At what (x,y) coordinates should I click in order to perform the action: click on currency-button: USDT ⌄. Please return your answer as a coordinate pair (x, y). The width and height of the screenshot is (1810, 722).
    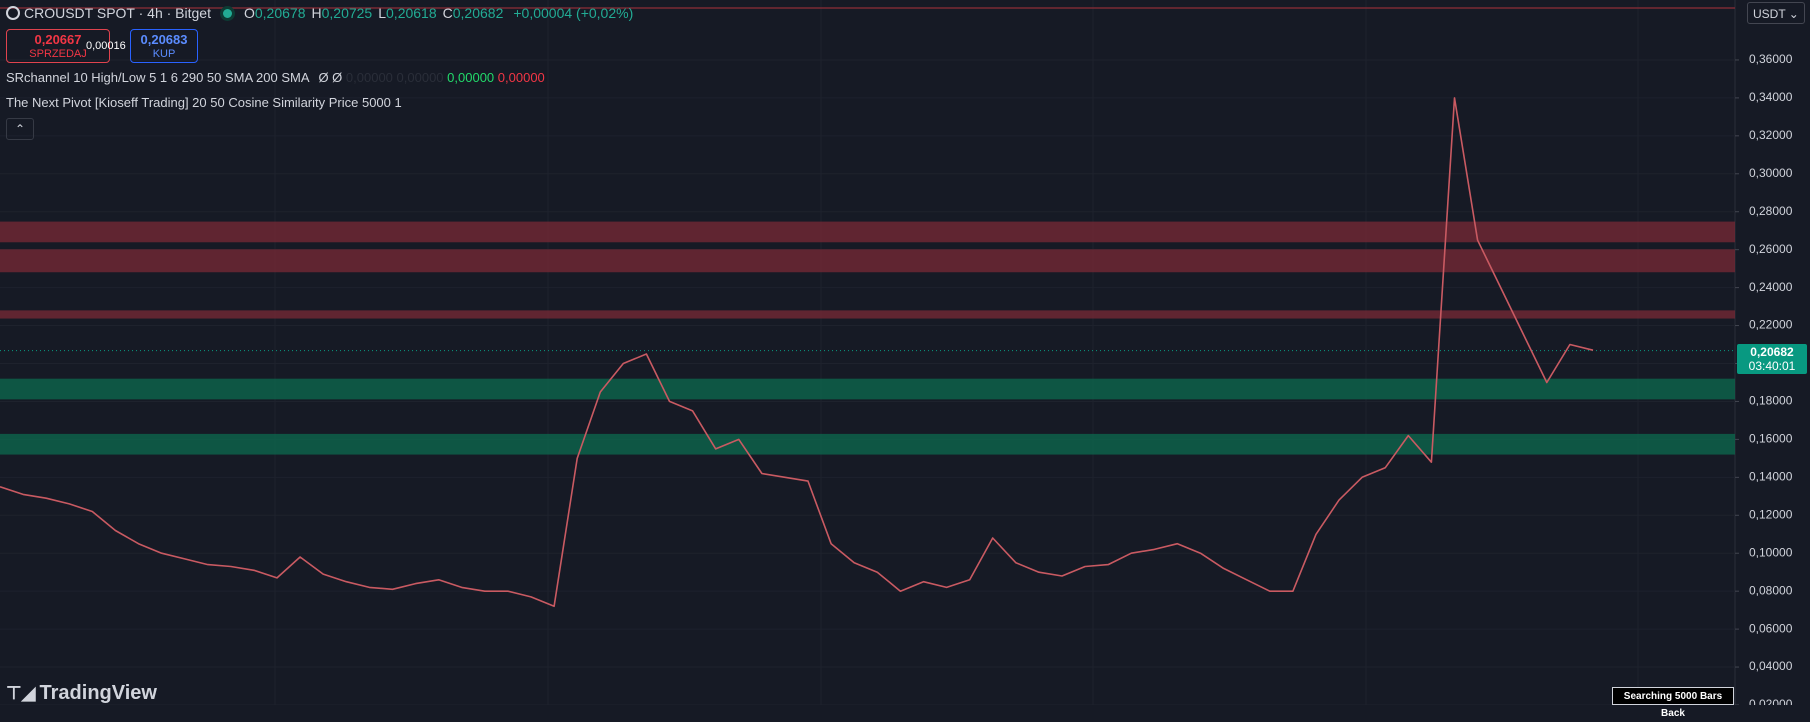
    Looking at the image, I should click on (1776, 13).